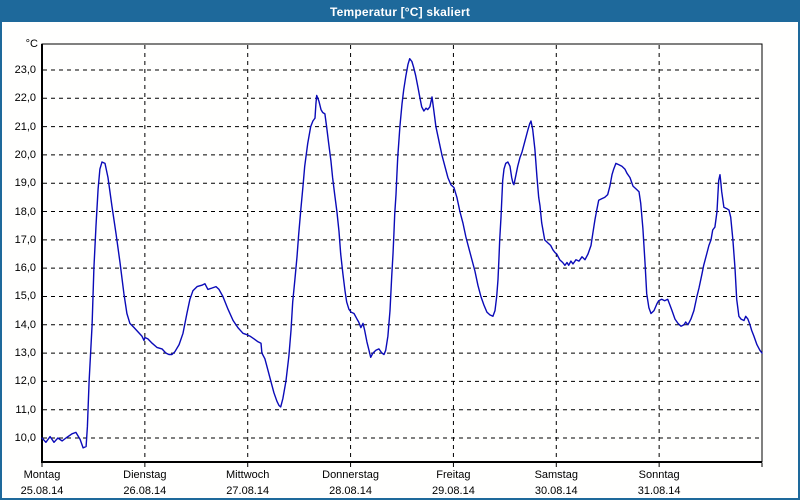 The width and height of the screenshot is (800, 500). Describe the element at coordinates (25, 126) in the screenshot. I see `y-axis-tick-label: 21,0` at that location.